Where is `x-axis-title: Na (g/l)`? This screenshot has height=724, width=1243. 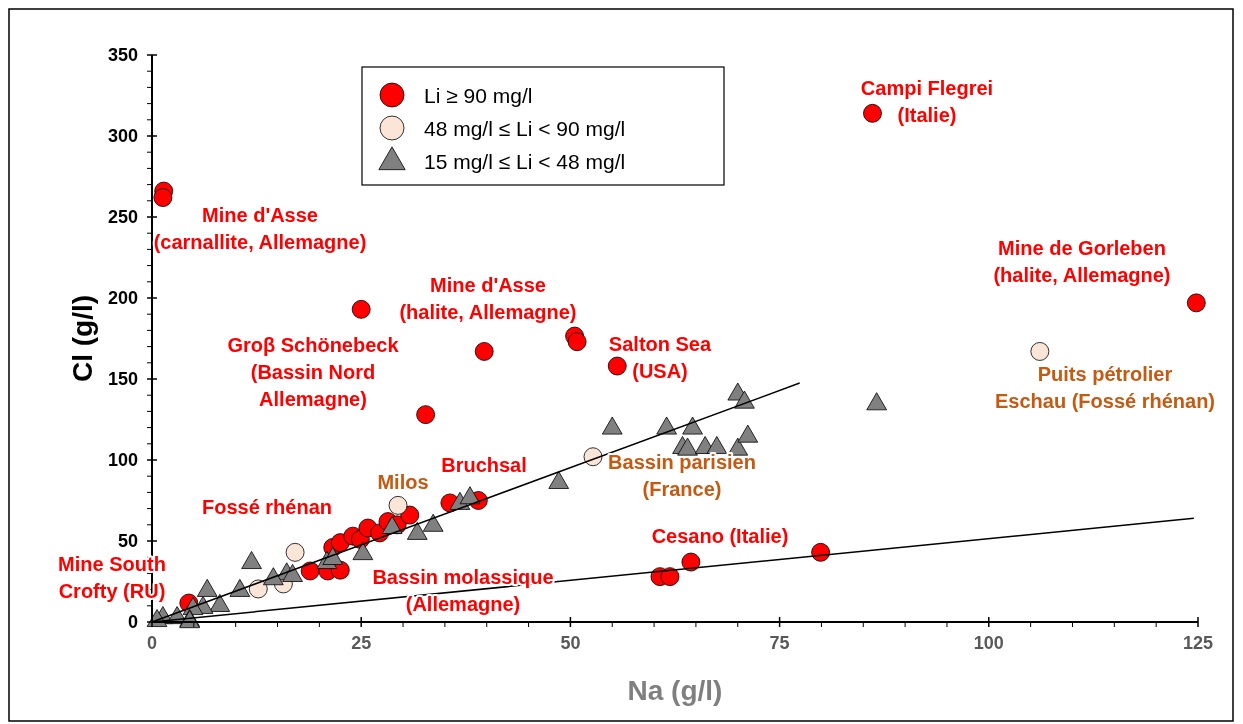
x-axis-title: Na (g/l) is located at coordinates (675, 690).